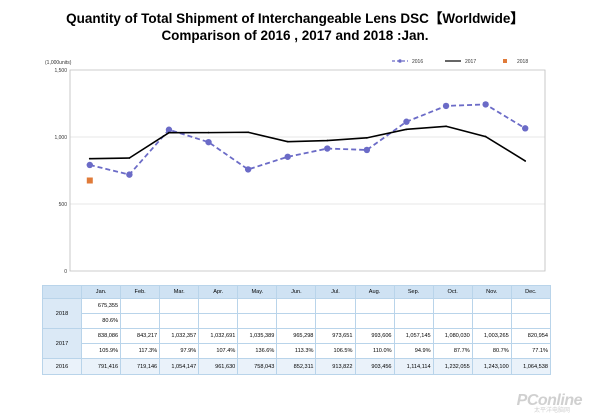 The image size is (590, 414). I want to click on table-row-pct: 80.6%, so click(297, 321).